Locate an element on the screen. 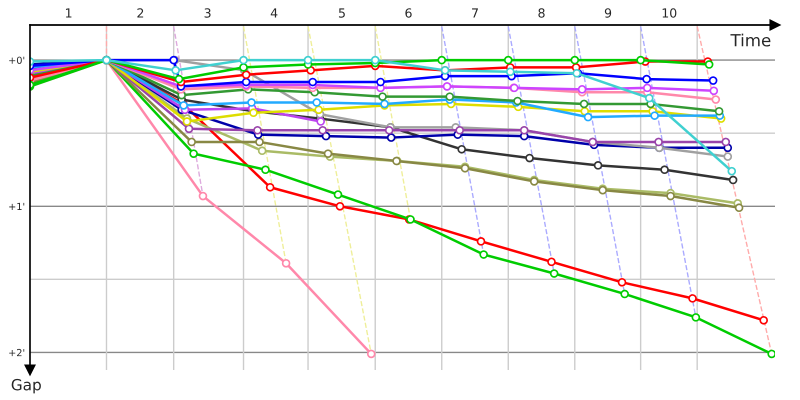  y-axis-title: Gap is located at coordinates (26, 386).